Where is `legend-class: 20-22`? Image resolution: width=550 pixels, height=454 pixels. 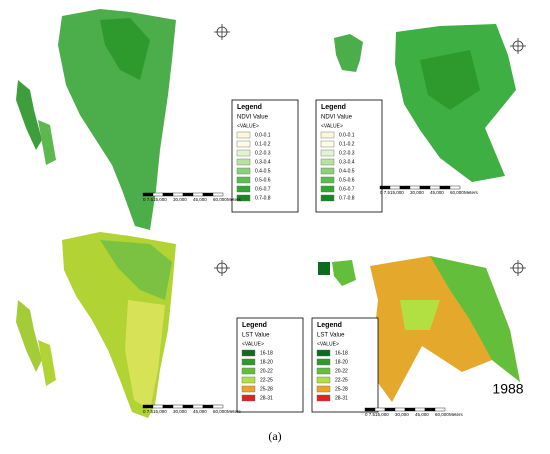 legend-class: 20-22 is located at coordinates (266, 371).